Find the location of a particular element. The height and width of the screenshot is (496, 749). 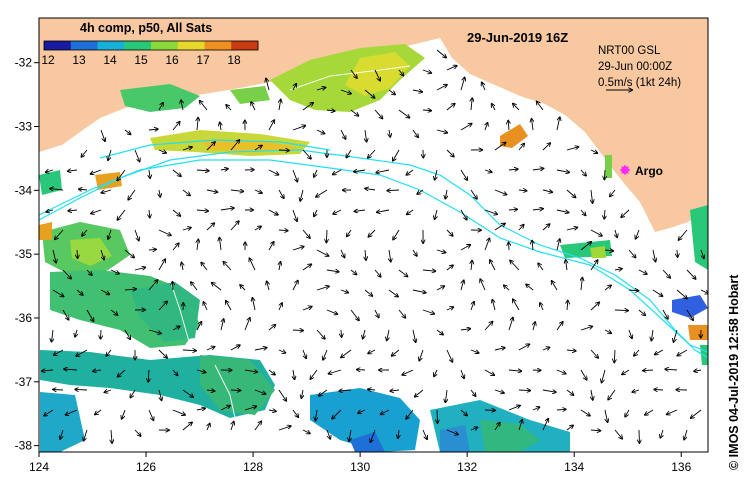

y-tick-label: -33 is located at coordinates (24, 127).